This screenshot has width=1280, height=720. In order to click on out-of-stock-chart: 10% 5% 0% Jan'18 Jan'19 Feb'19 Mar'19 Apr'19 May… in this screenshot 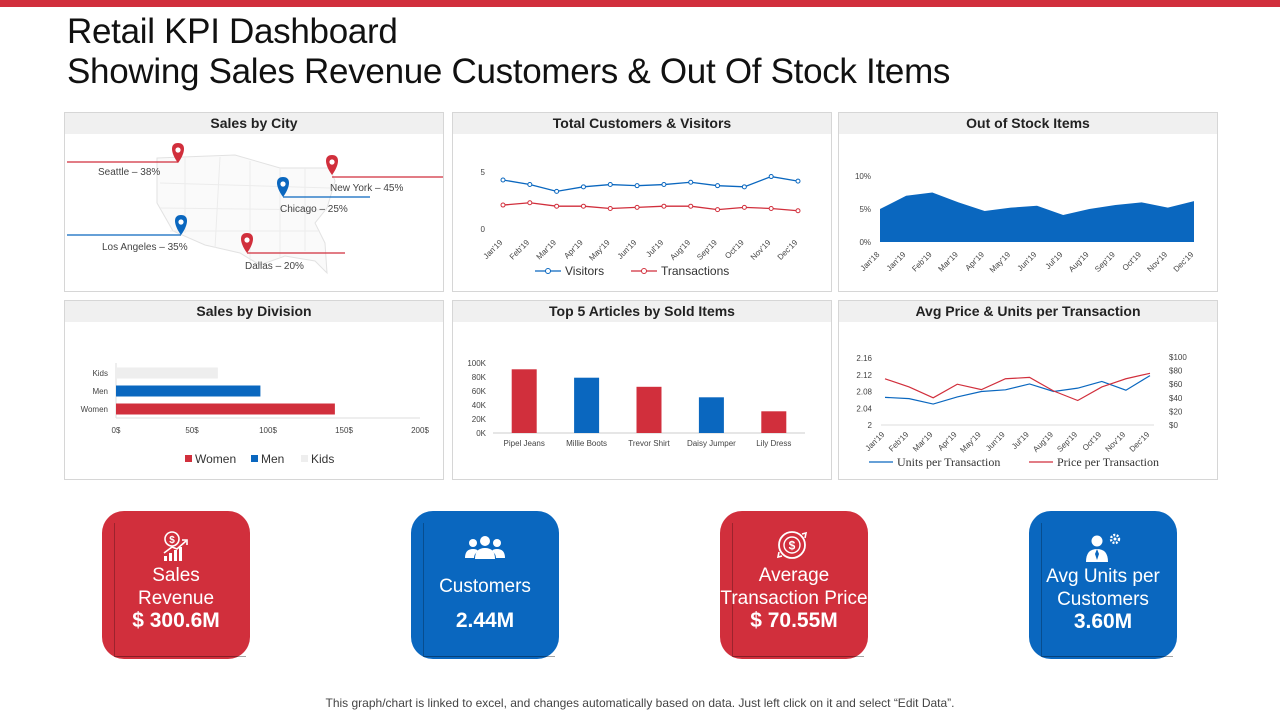, I will do `click(1025, 223)`.